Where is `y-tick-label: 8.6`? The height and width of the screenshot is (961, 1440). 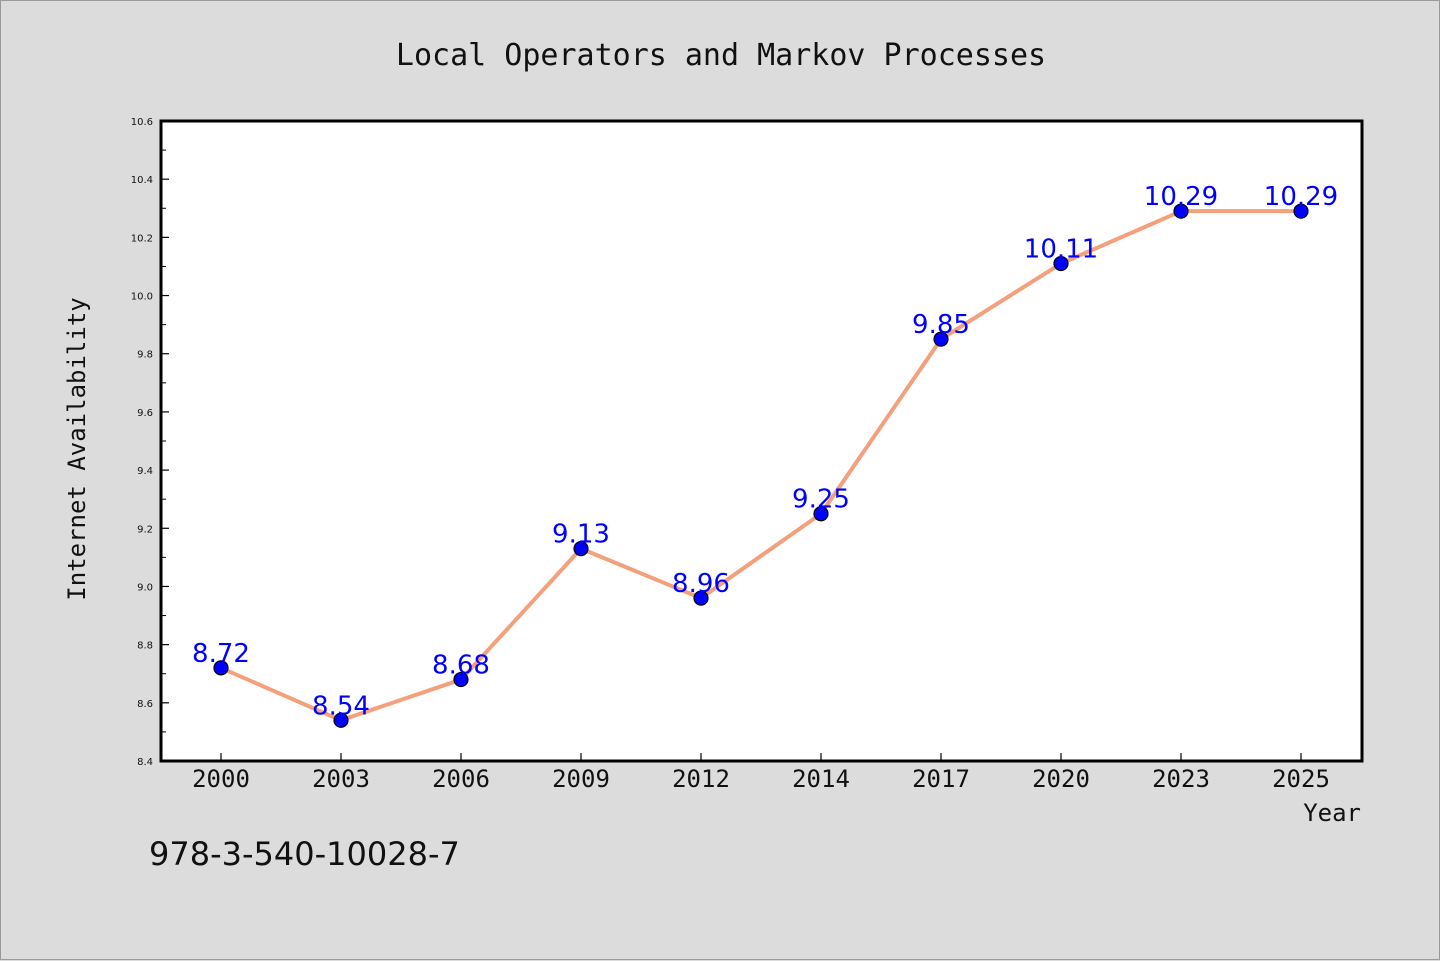 y-tick-label: 8.6 is located at coordinates (145, 704).